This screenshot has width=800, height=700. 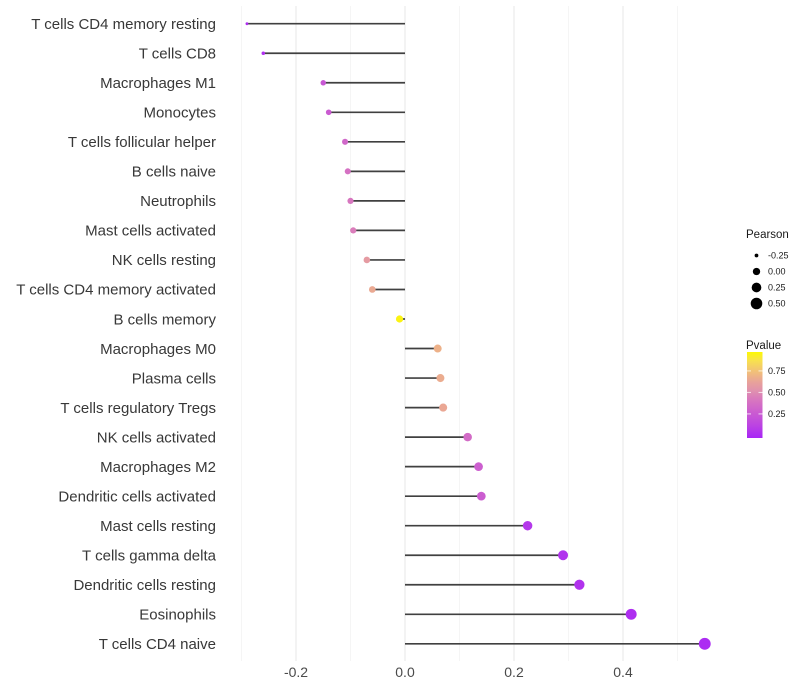 What do you see at coordinates (157, 644) in the screenshot?
I see `category-label: T cells CD4 naive` at bounding box center [157, 644].